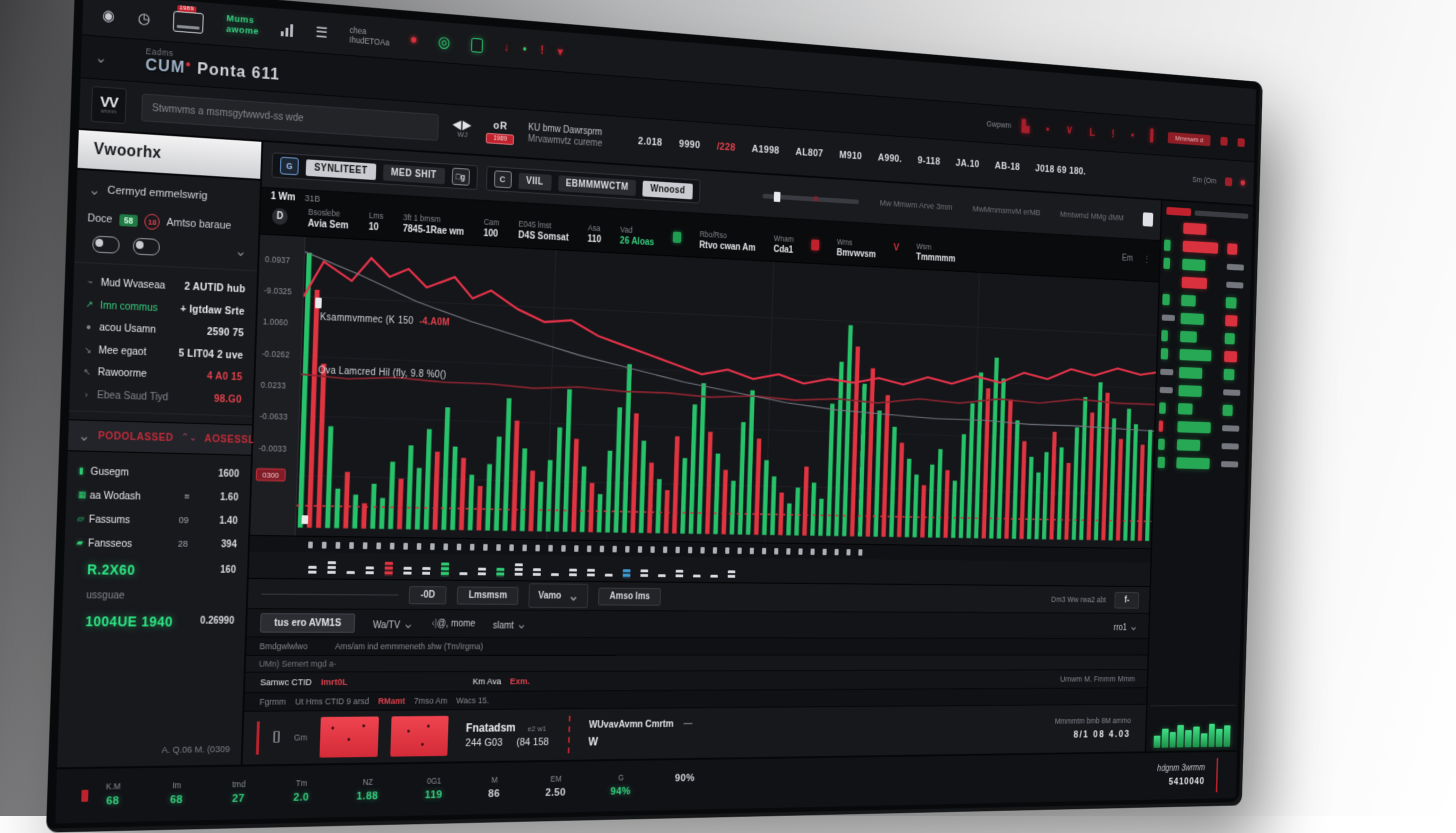 The image size is (1456, 833). I want to click on ticker-item: A990., so click(890, 158).